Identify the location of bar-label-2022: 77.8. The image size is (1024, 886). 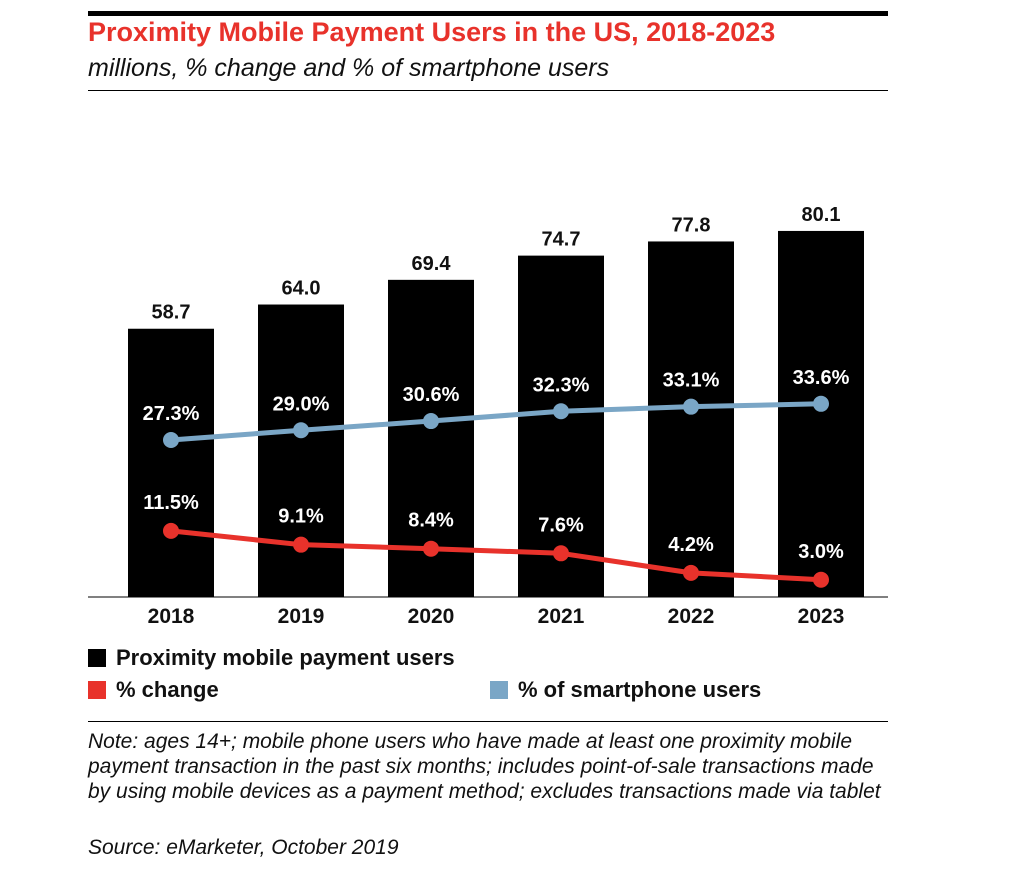
(691, 225).